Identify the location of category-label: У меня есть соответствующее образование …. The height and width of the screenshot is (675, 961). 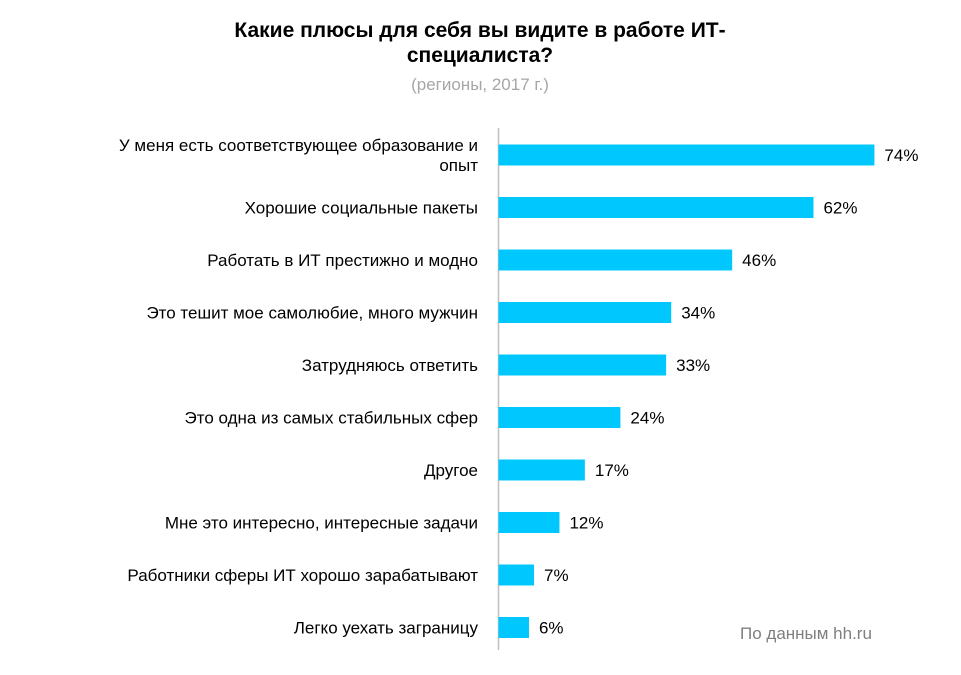
(298, 155).